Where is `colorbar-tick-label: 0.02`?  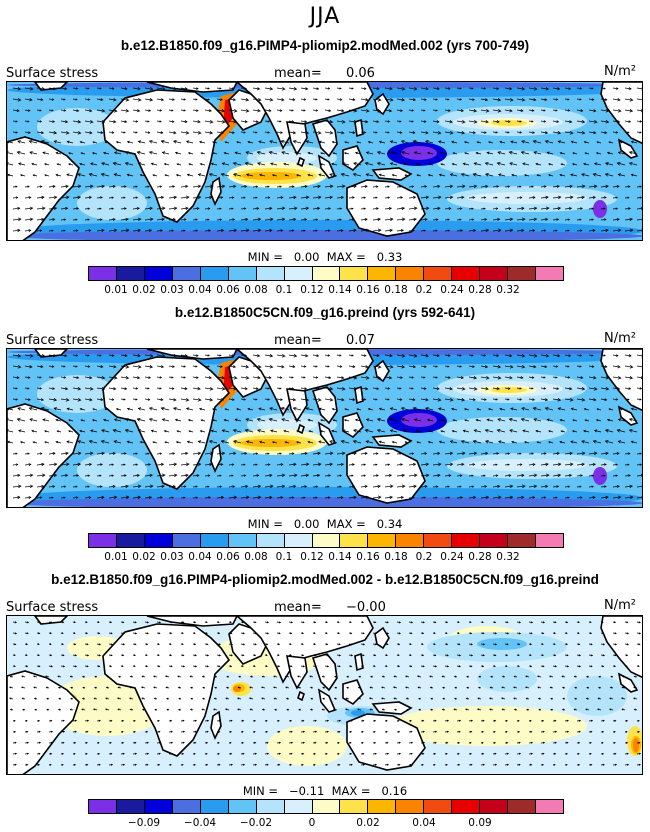
colorbar-tick-label: 0.02 is located at coordinates (144, 557).